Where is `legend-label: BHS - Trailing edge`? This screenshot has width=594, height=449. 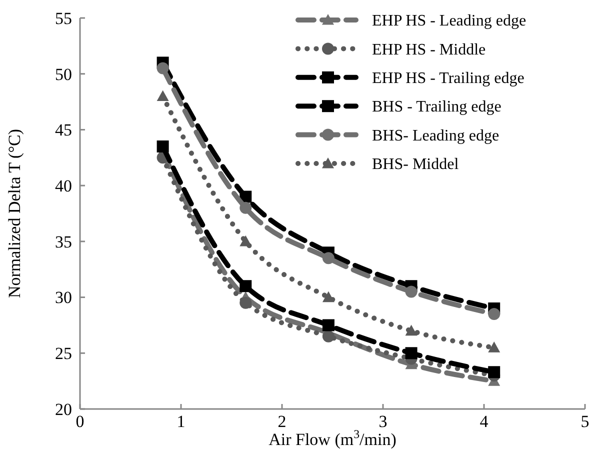
legend-label: BHS - Trailing edge is located at coordinates (437, 107).